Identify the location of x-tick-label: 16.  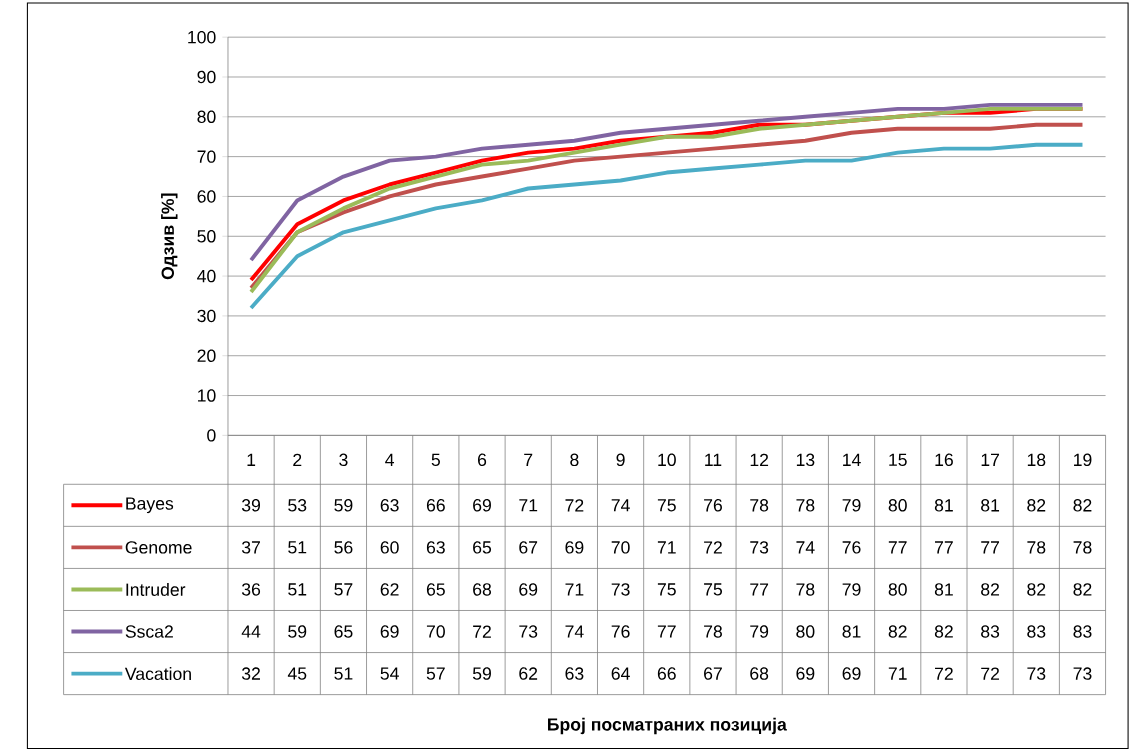
(944, 459).